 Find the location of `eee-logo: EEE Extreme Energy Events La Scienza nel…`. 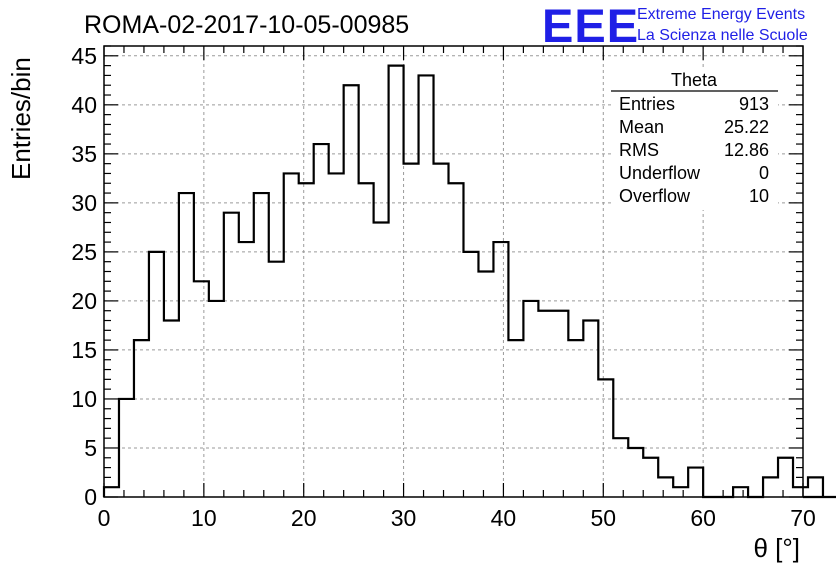

eee-logo: EEE Extreme Energy Events La Scienza nel… is located at coordinates (675, 26).